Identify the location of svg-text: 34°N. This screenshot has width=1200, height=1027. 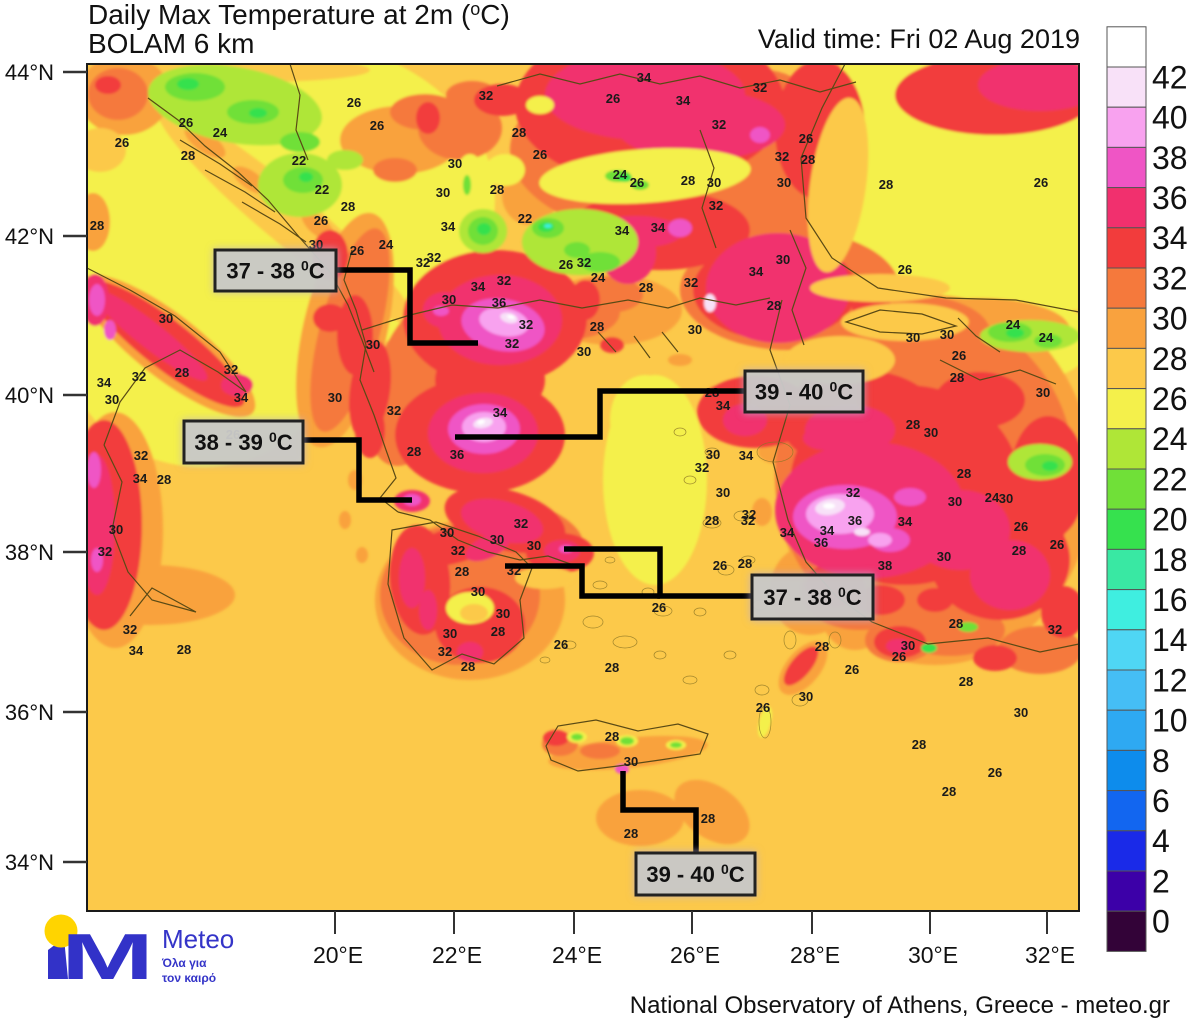
(29, 862).